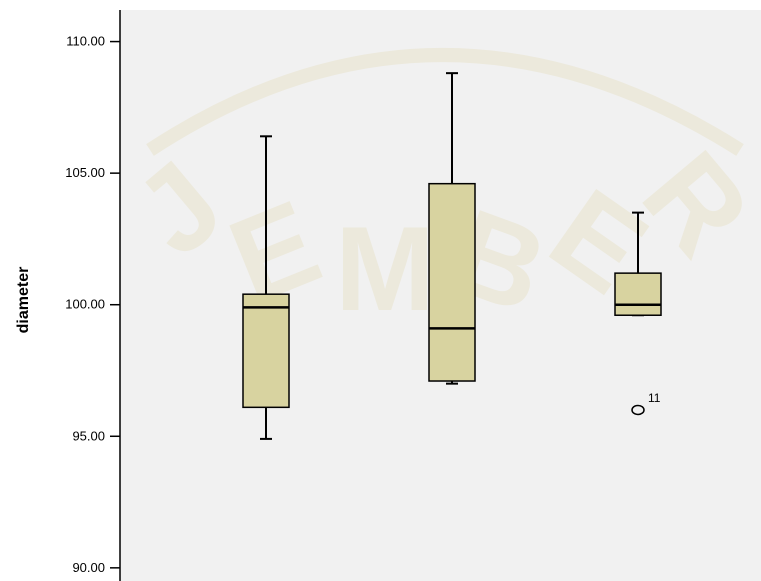 The image size is (761, 581). Describe the element at coordinates (654, 398) in the screenshot. I see `outlier-label: 11` at that location.